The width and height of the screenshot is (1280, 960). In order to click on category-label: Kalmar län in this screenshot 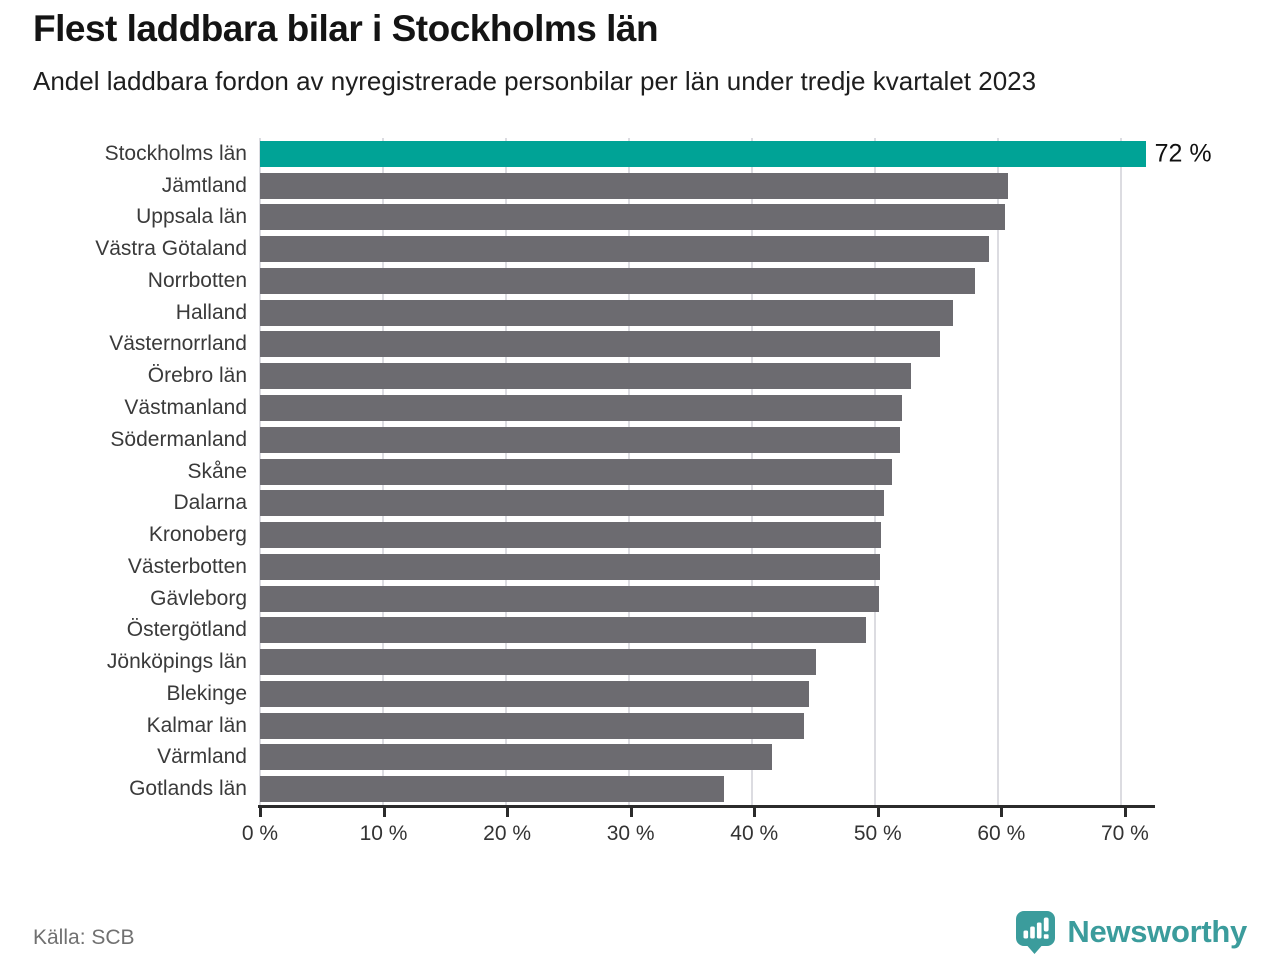, I will do `click(196, 725)`.